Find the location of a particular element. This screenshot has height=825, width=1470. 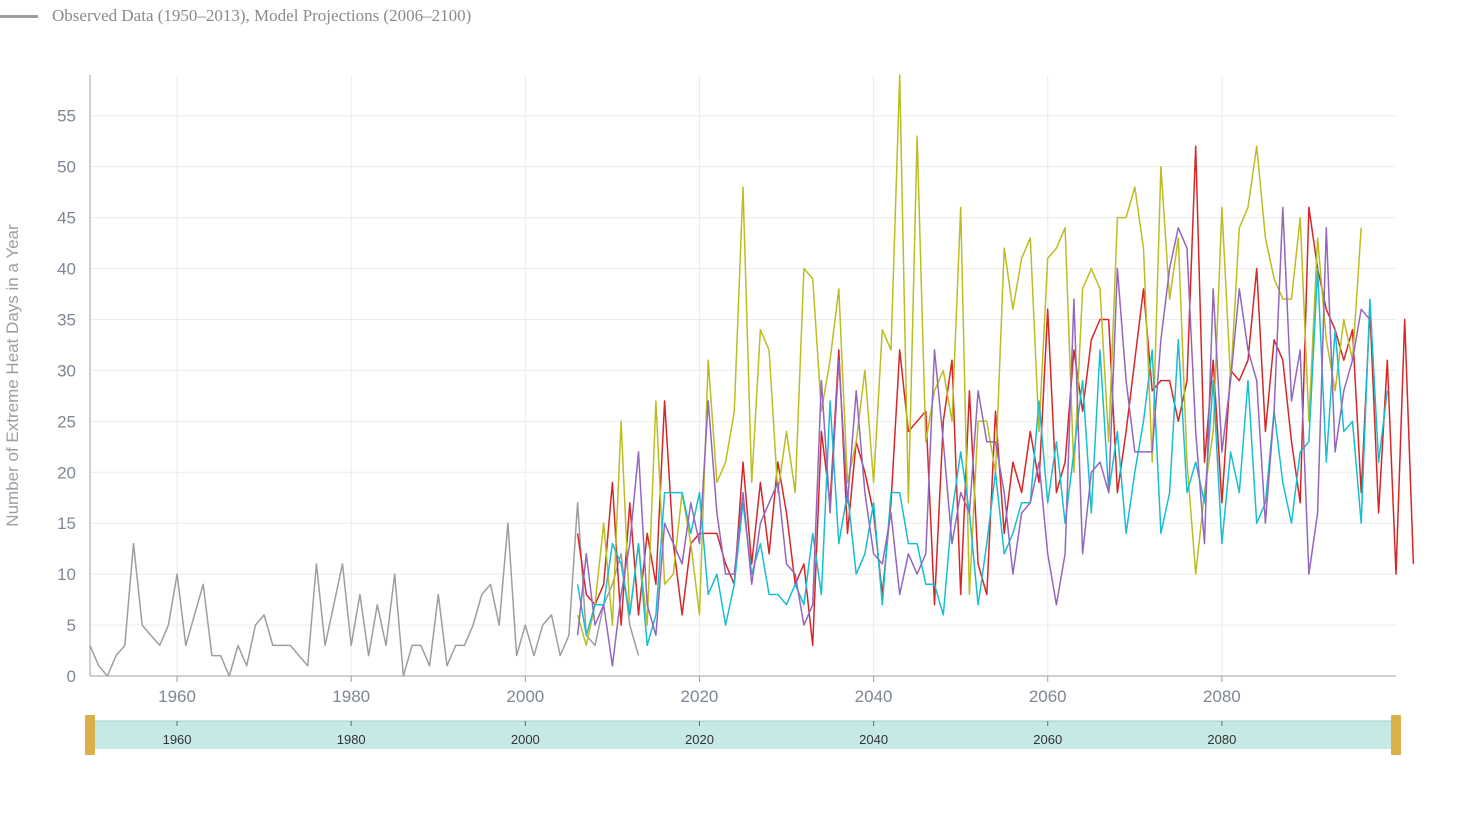

navigator-selection is located at coordinates (743, 735).